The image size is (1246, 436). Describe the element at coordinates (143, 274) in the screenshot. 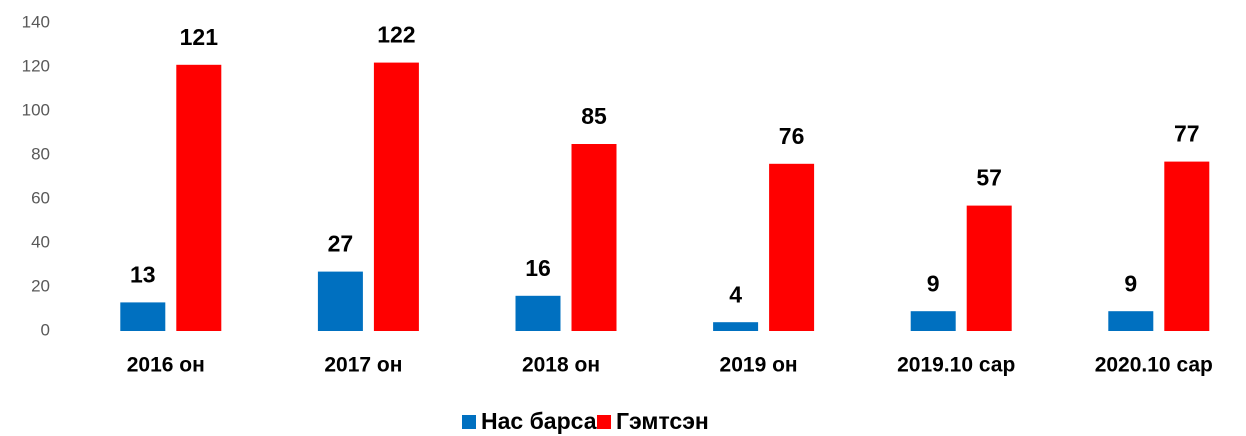

I see `data-label: 13` at that location.